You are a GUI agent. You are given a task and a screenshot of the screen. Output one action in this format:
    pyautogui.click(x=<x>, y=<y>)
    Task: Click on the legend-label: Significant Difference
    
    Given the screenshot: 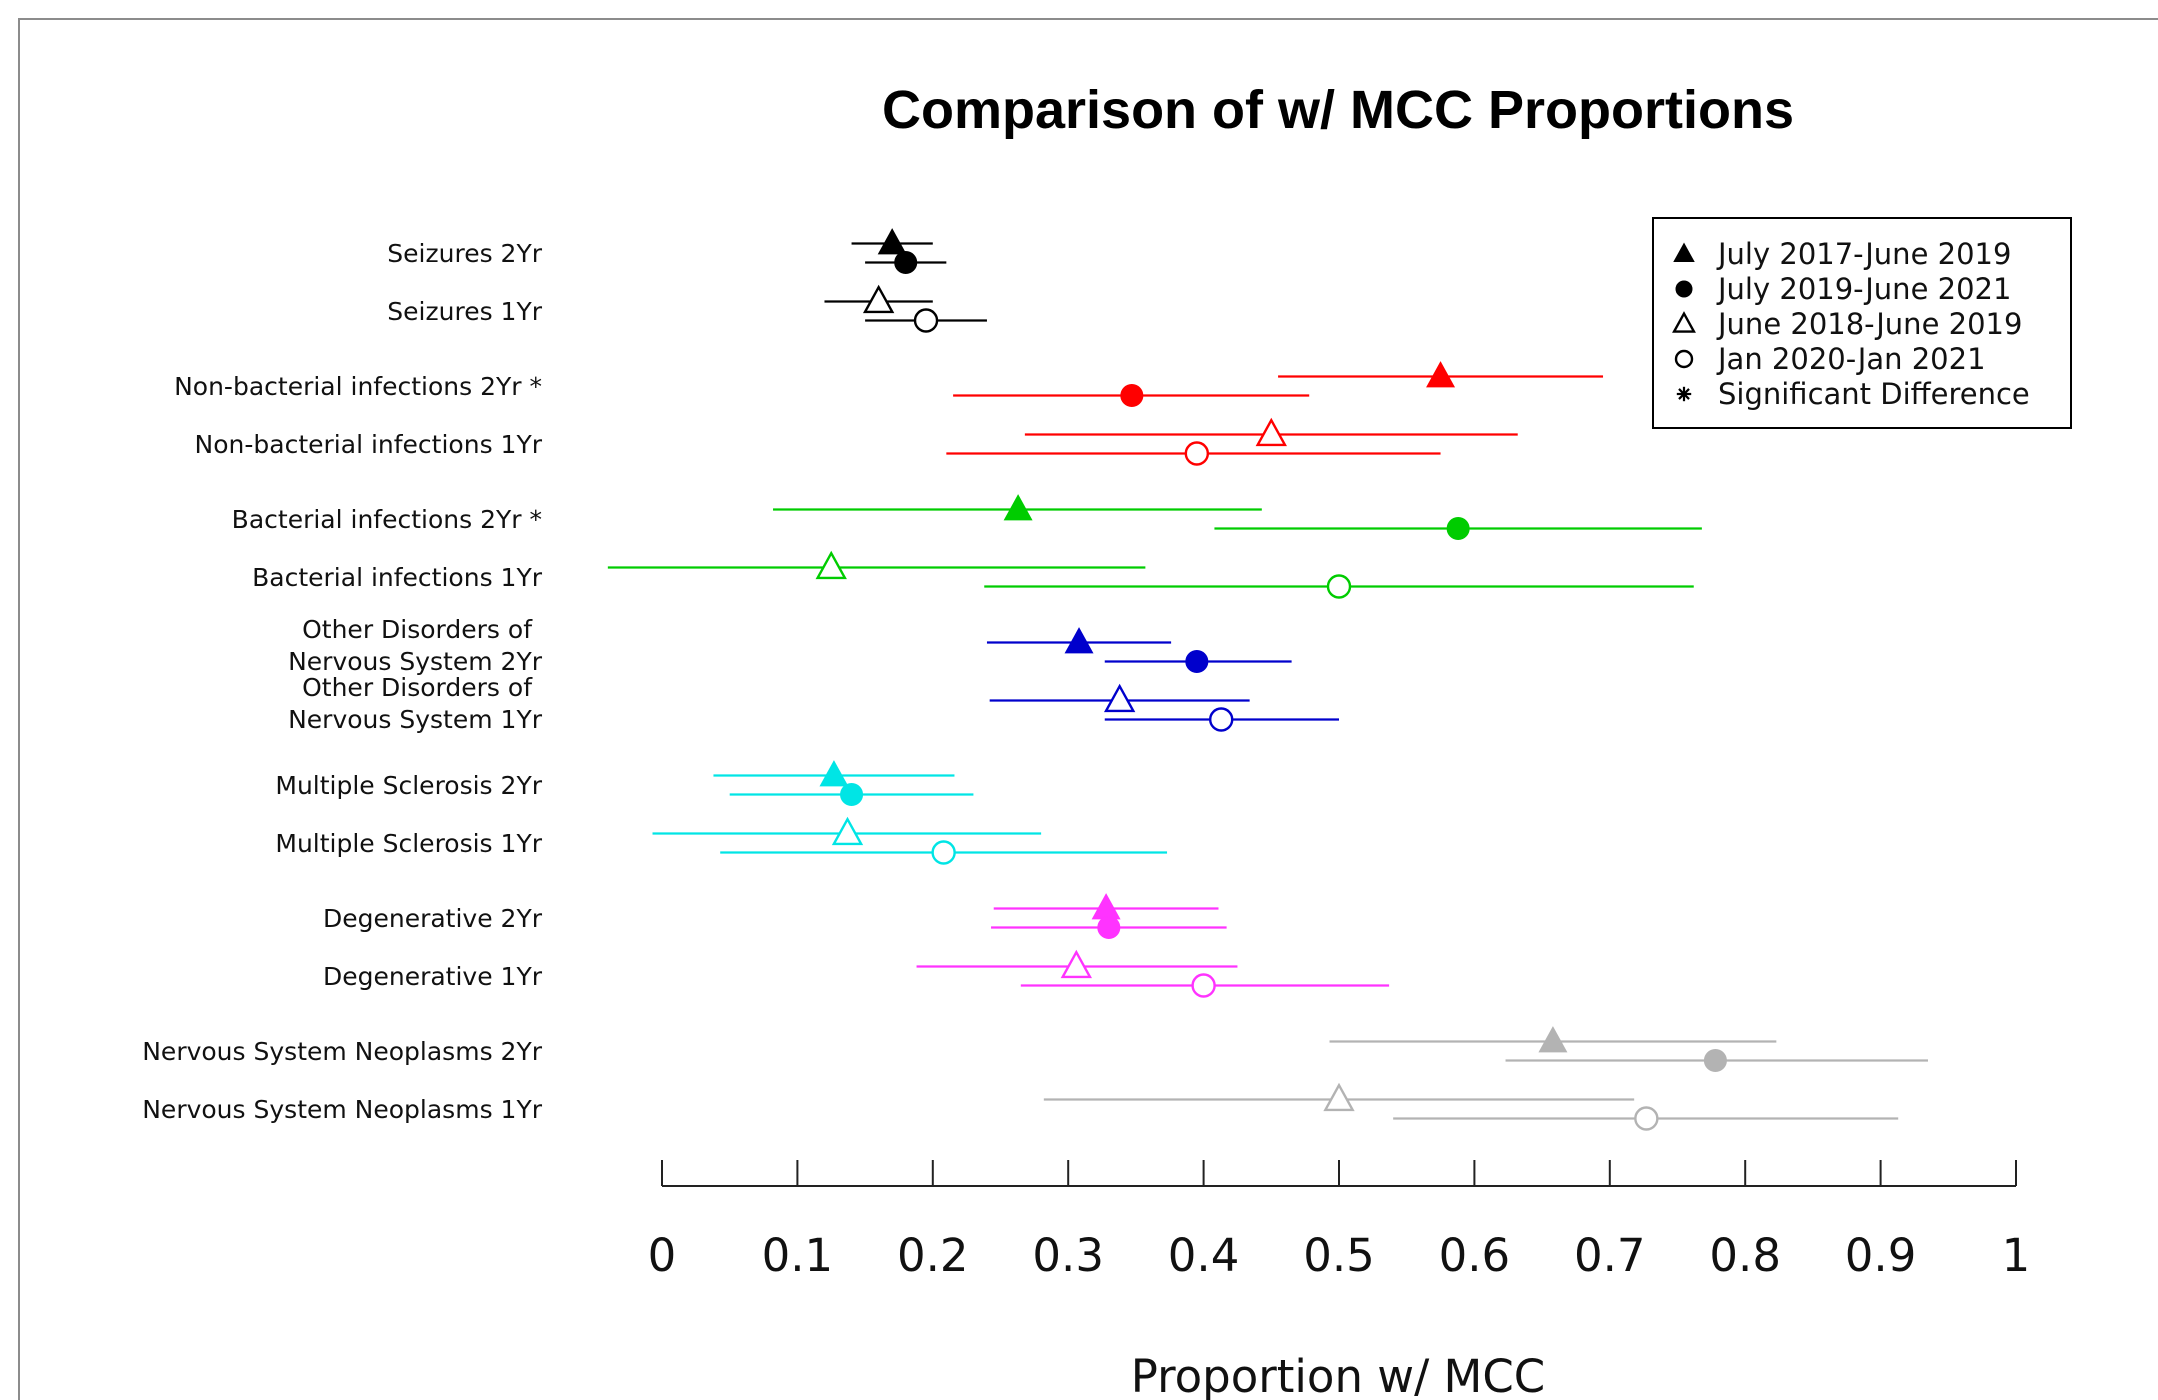 What is the action you would take?
    pyautogui.click(x=1874, y=394)
    